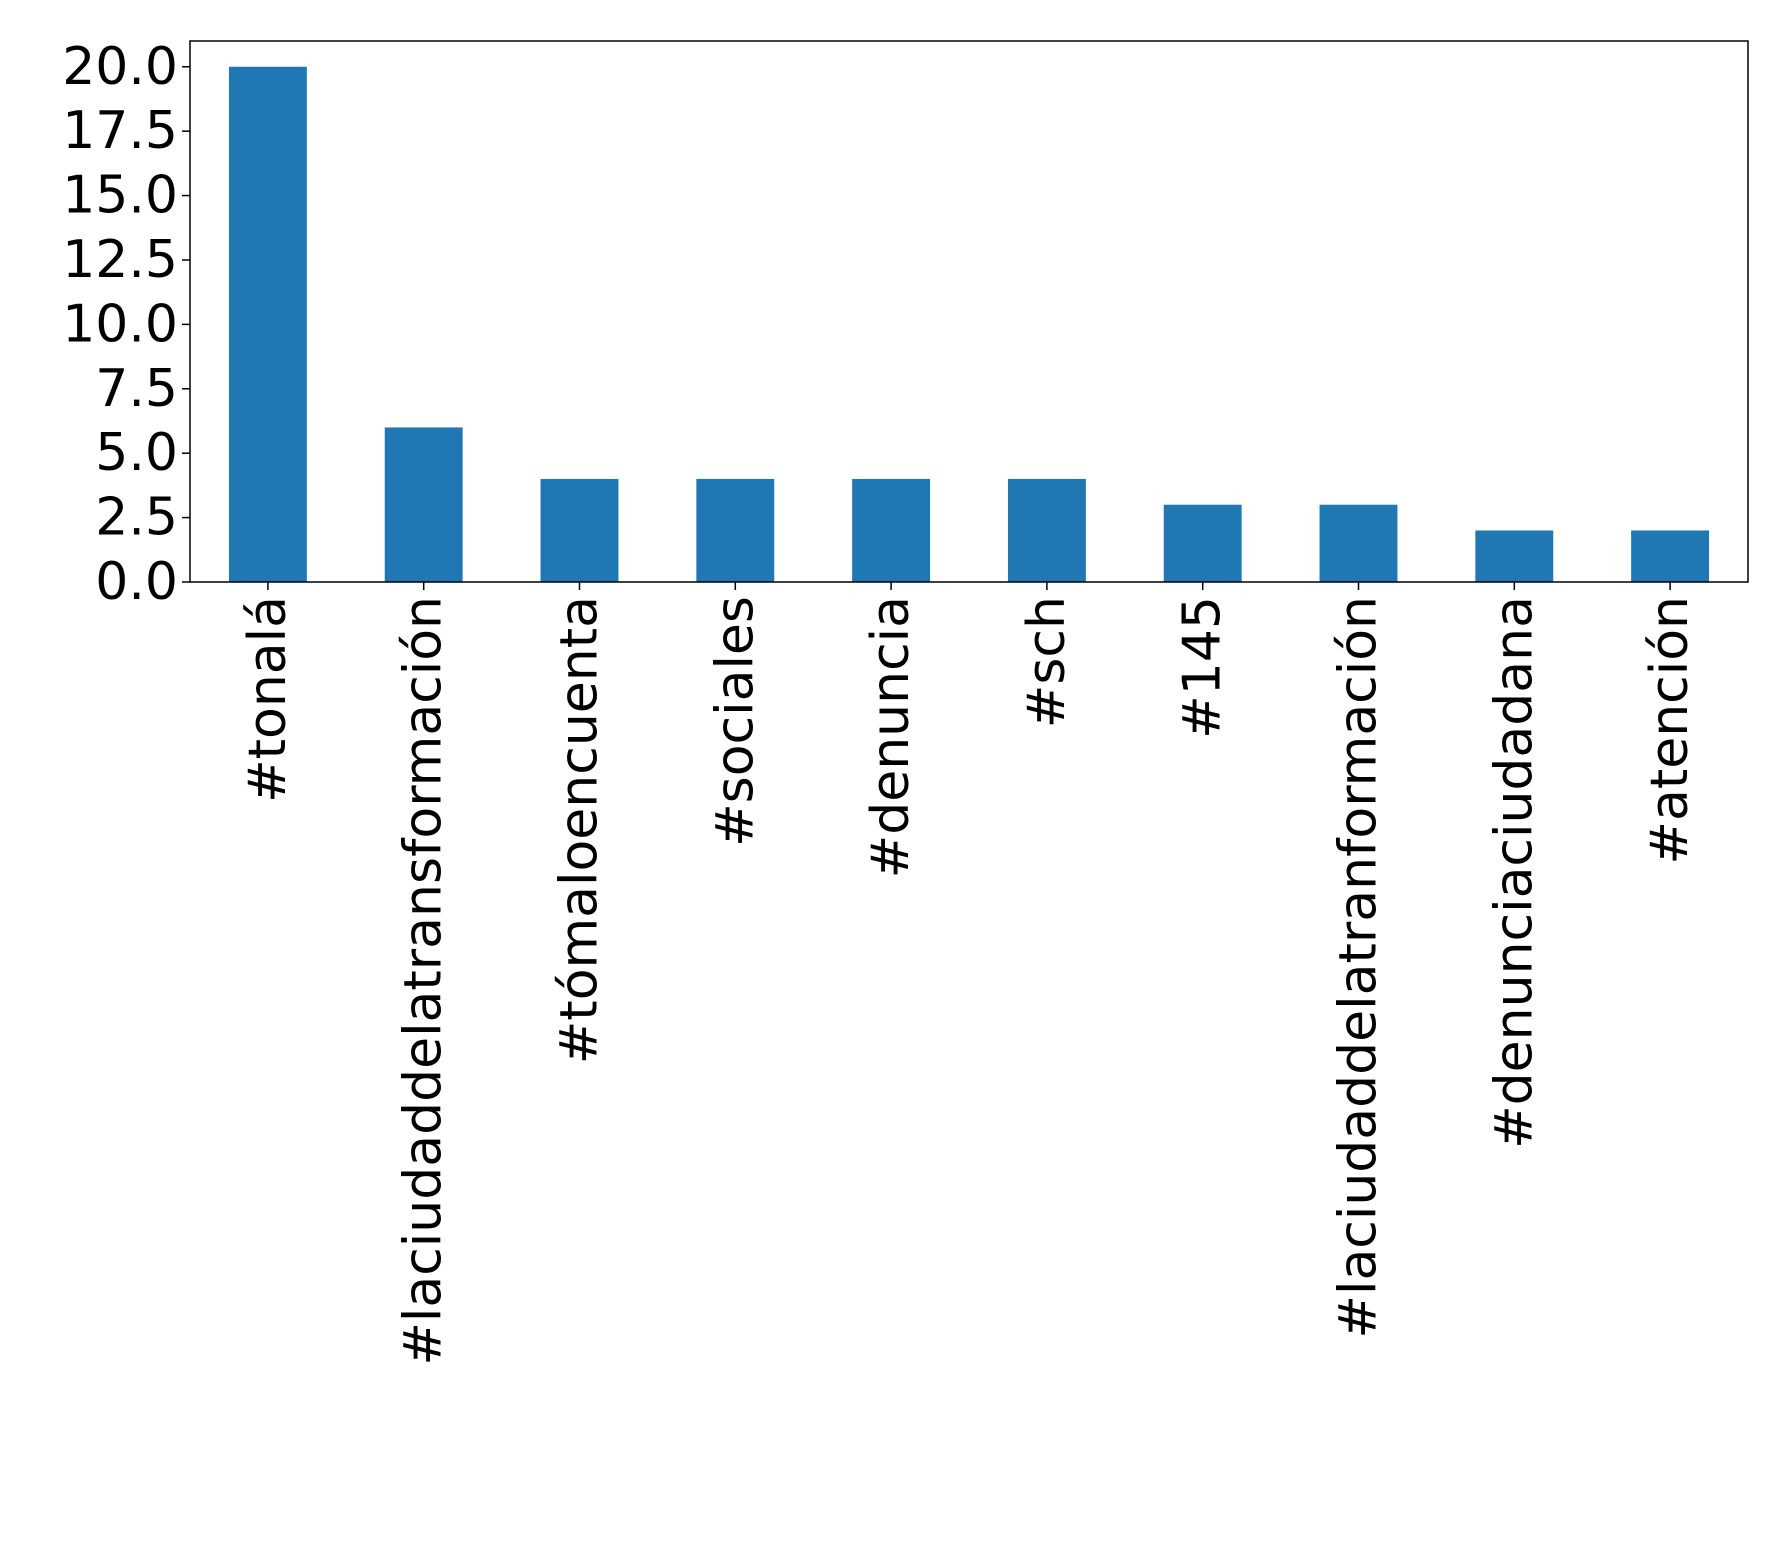  Describe the element at coordinates (1203, 667) in the screenshot. I see `x-tick-label-6: #145` at that location.